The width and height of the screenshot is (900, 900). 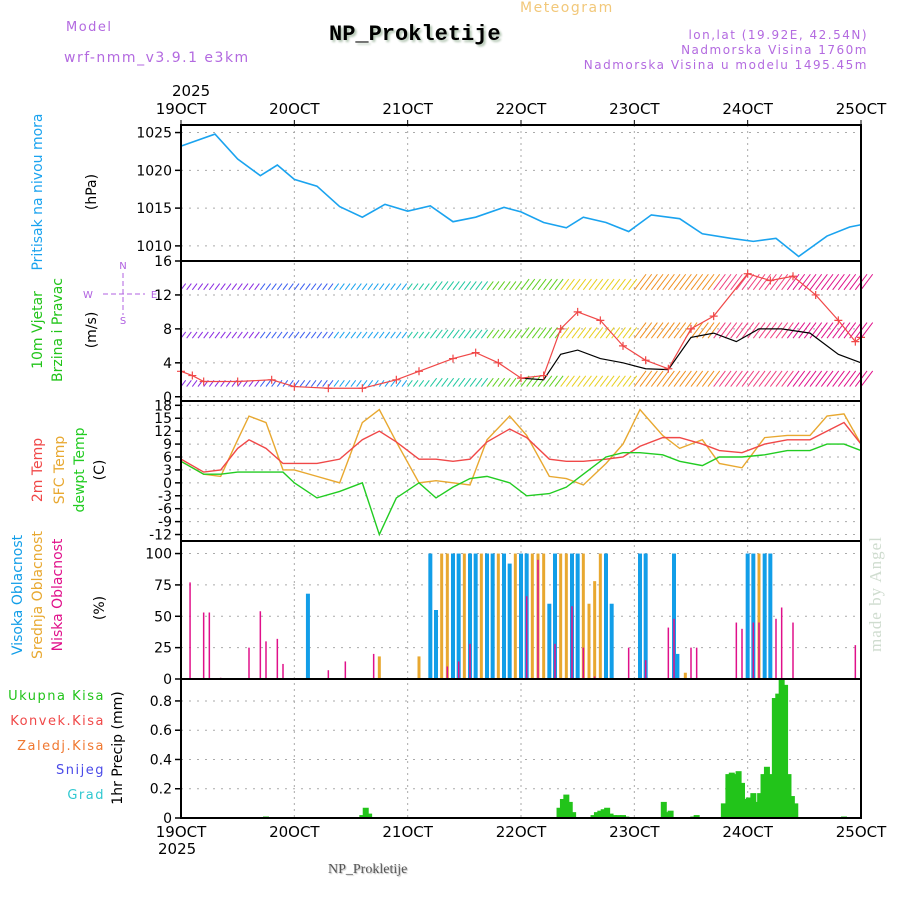 I want to click on year-top: 2025, so click(x=191, y=91).